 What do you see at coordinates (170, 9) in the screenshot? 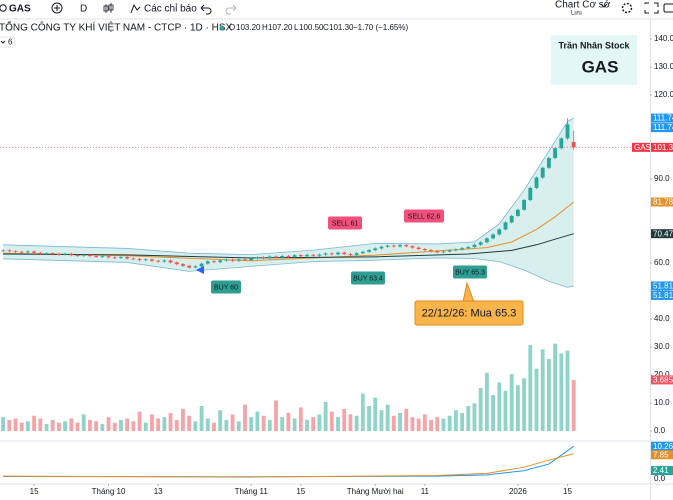
I see `indicators: Các chỉ báo` at bounding box center [170, 9].